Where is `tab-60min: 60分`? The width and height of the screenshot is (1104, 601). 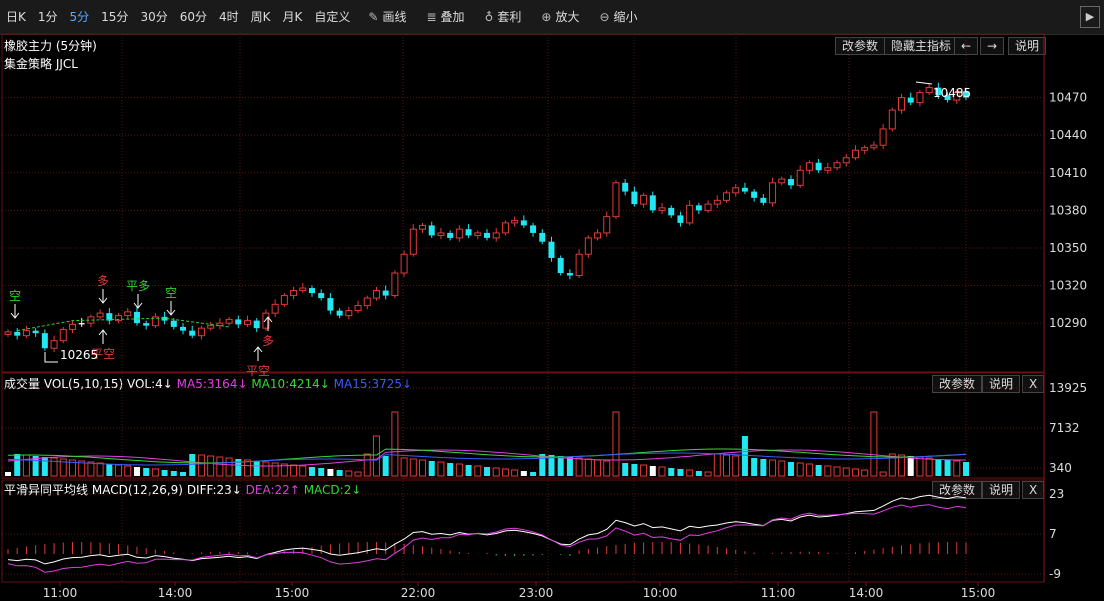 tab-60min: 60分 is located at coordinates (193, 17).